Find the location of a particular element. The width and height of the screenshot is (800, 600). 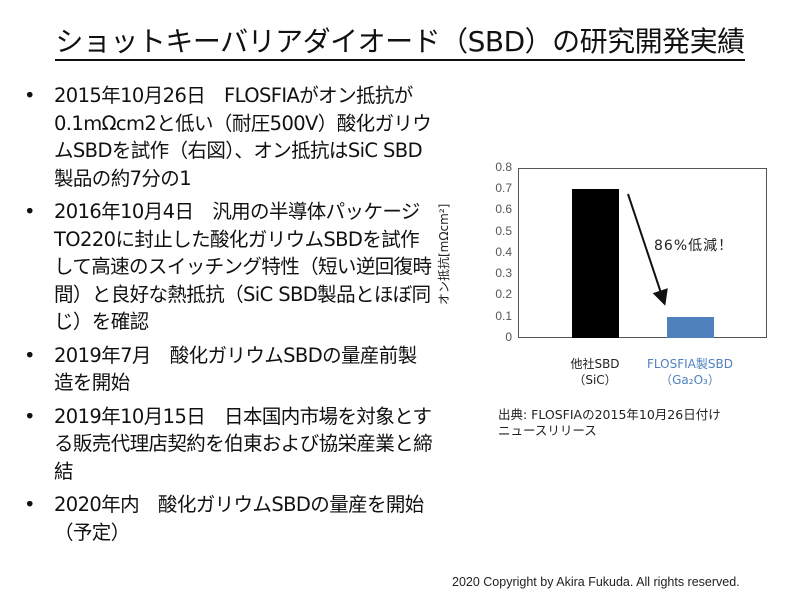

bar-sic is located at coordinates (595, 263).